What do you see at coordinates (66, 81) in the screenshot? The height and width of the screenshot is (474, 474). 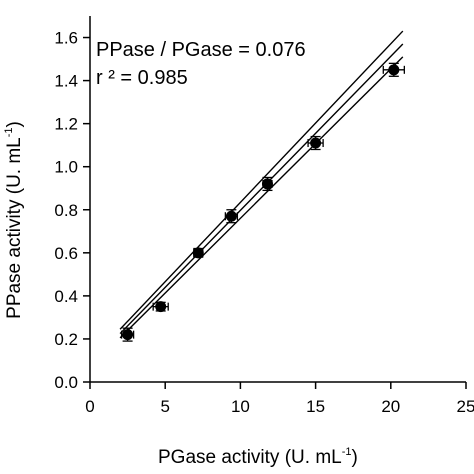 I see `y-tick-label: 1.4` at bounding box center [66, 81].